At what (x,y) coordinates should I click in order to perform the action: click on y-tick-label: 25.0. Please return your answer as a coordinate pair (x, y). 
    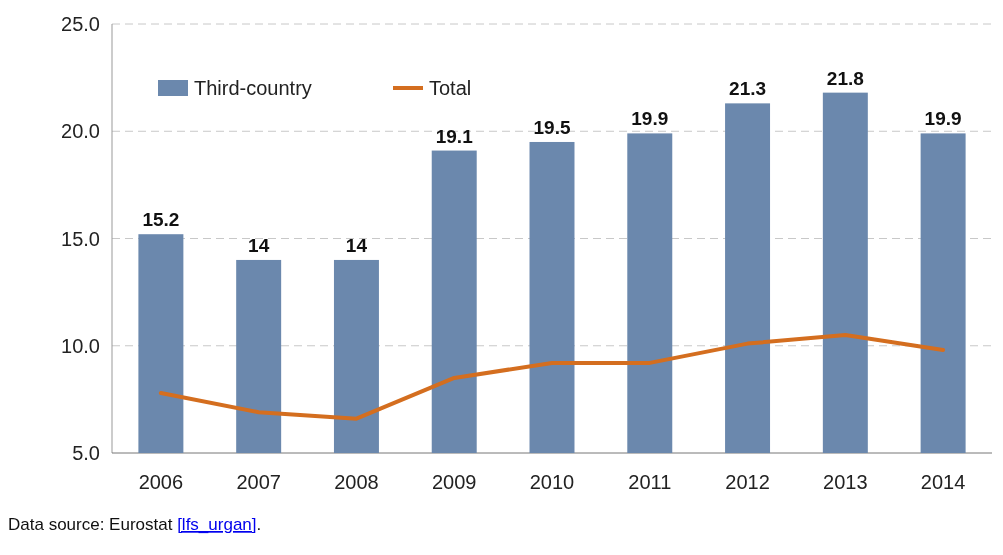
    Looking at the image, I should click on (80, 24).